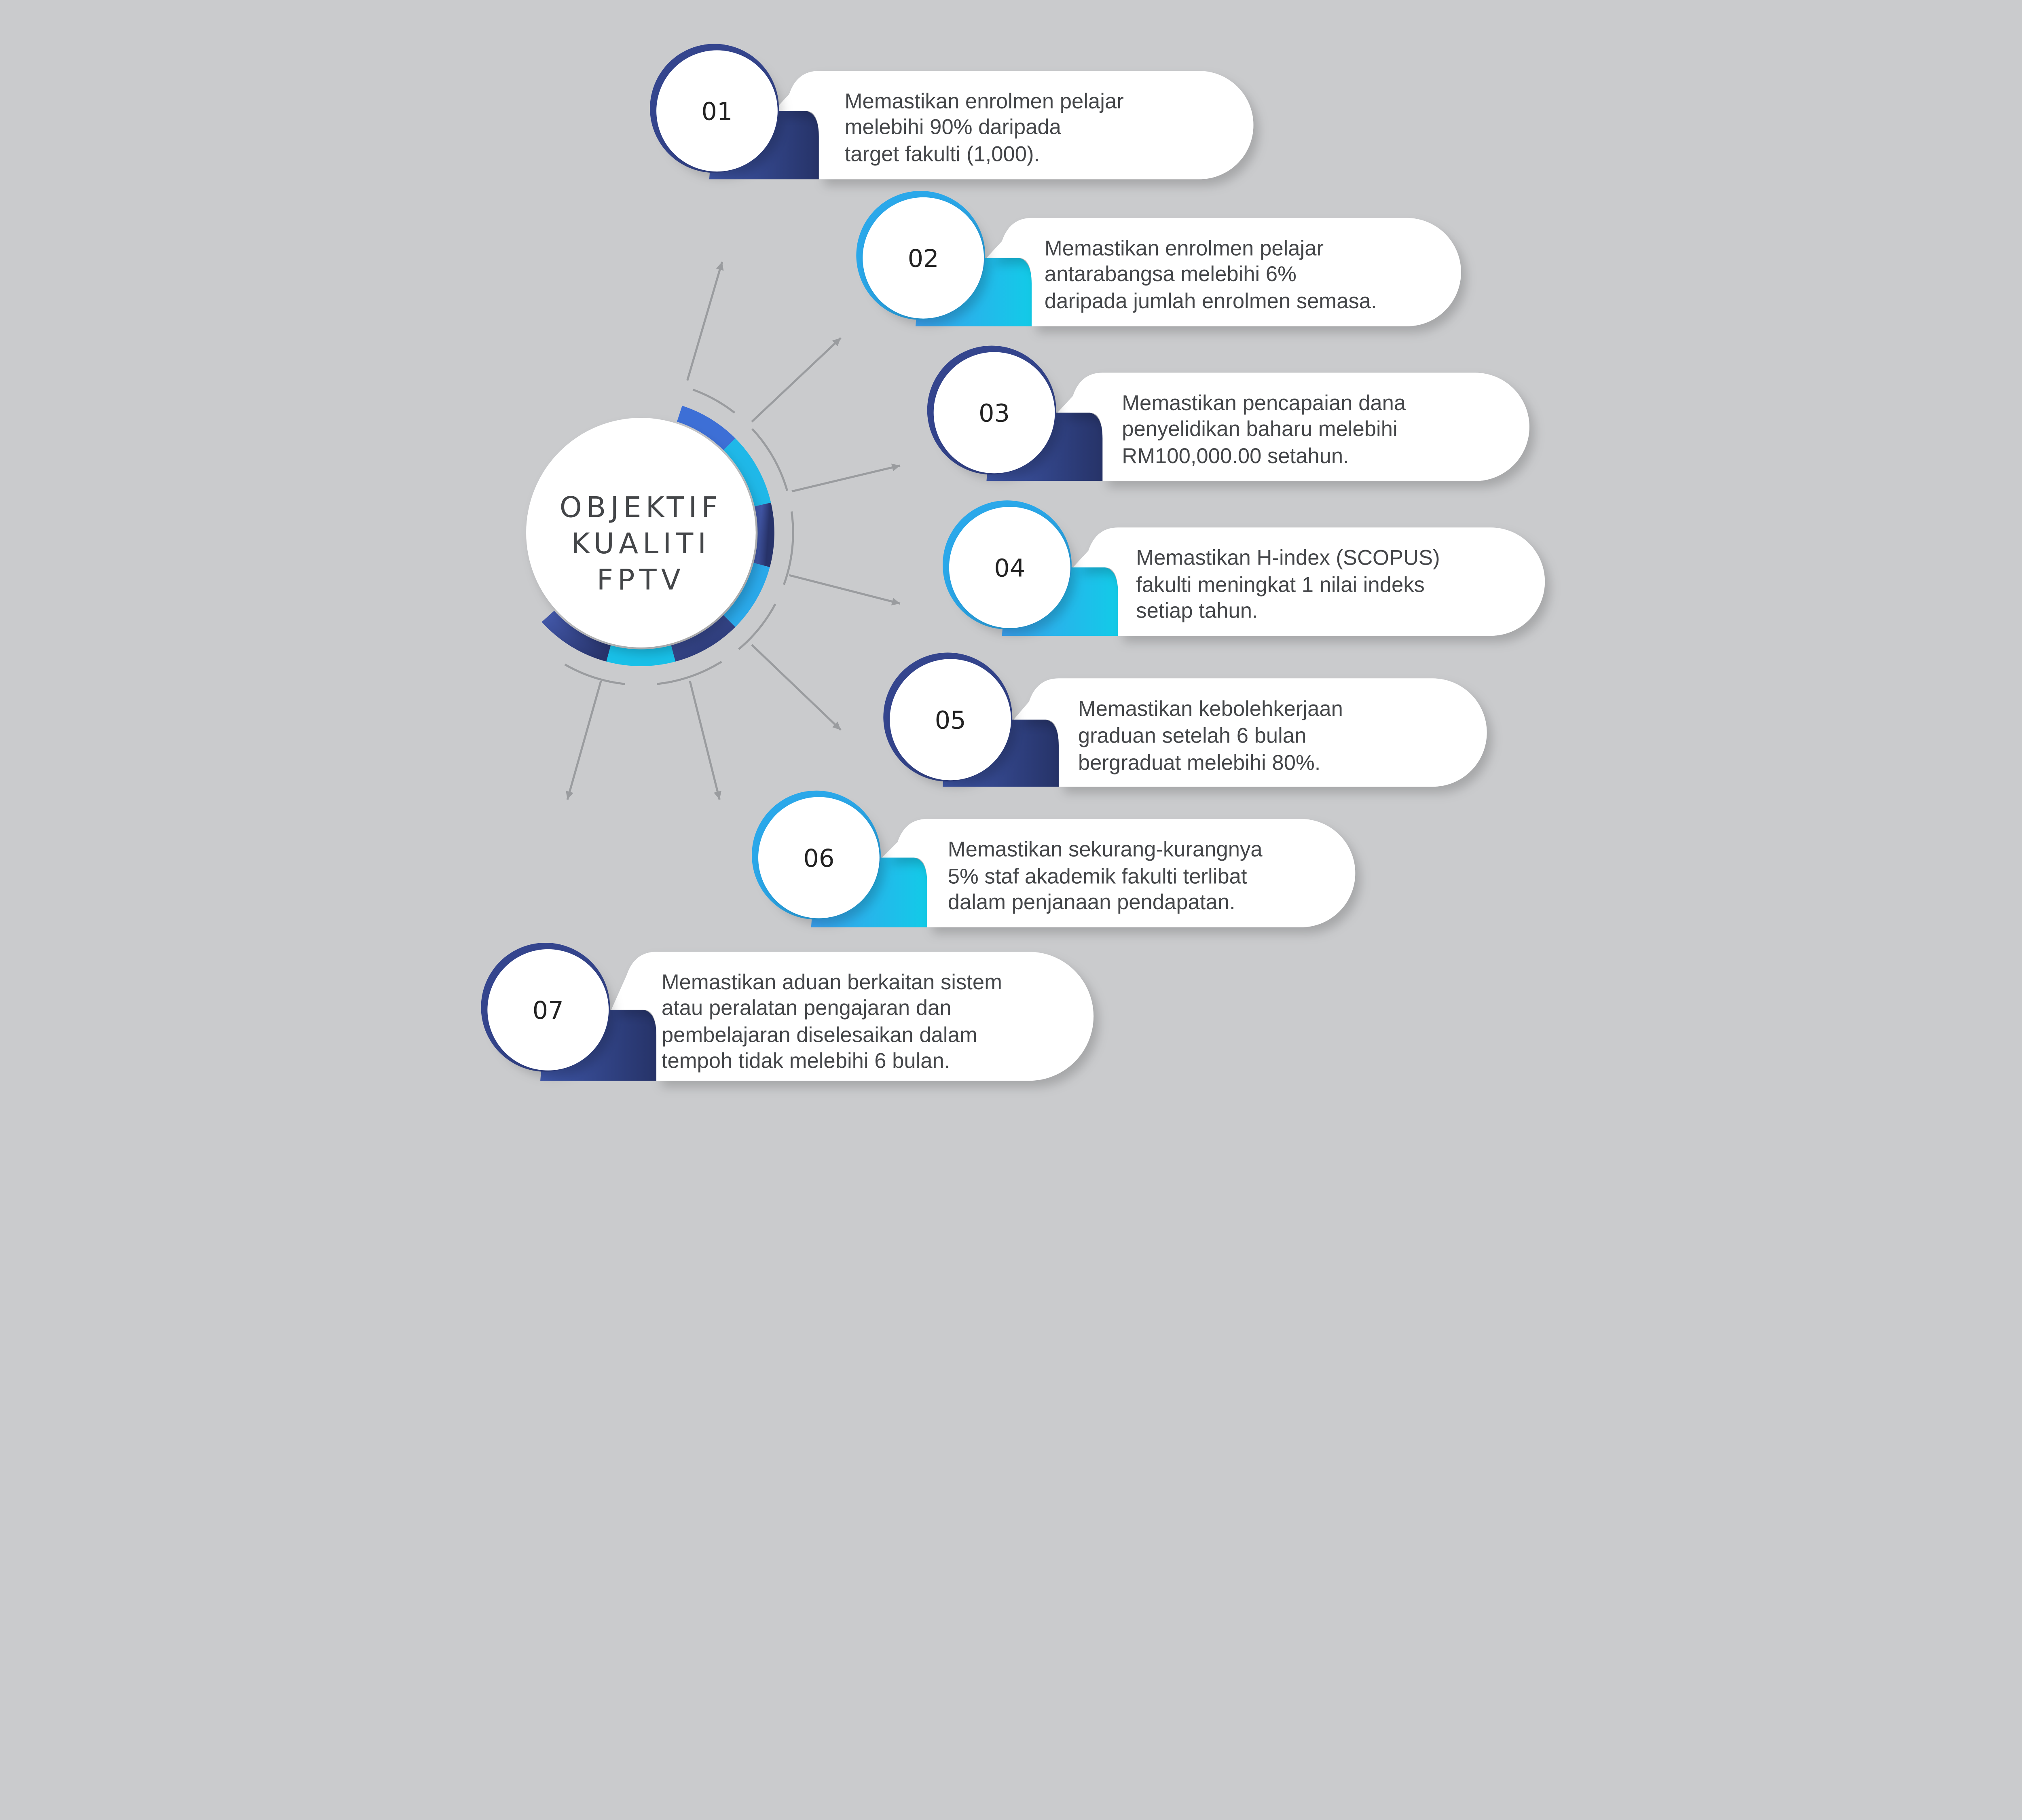 This screenshot has width=2022, height=1820. Describe the element at coordinates (807, 1008) in the screenshot. I see `objective-text-line: atau peralatan pengajaran dan` at that location.